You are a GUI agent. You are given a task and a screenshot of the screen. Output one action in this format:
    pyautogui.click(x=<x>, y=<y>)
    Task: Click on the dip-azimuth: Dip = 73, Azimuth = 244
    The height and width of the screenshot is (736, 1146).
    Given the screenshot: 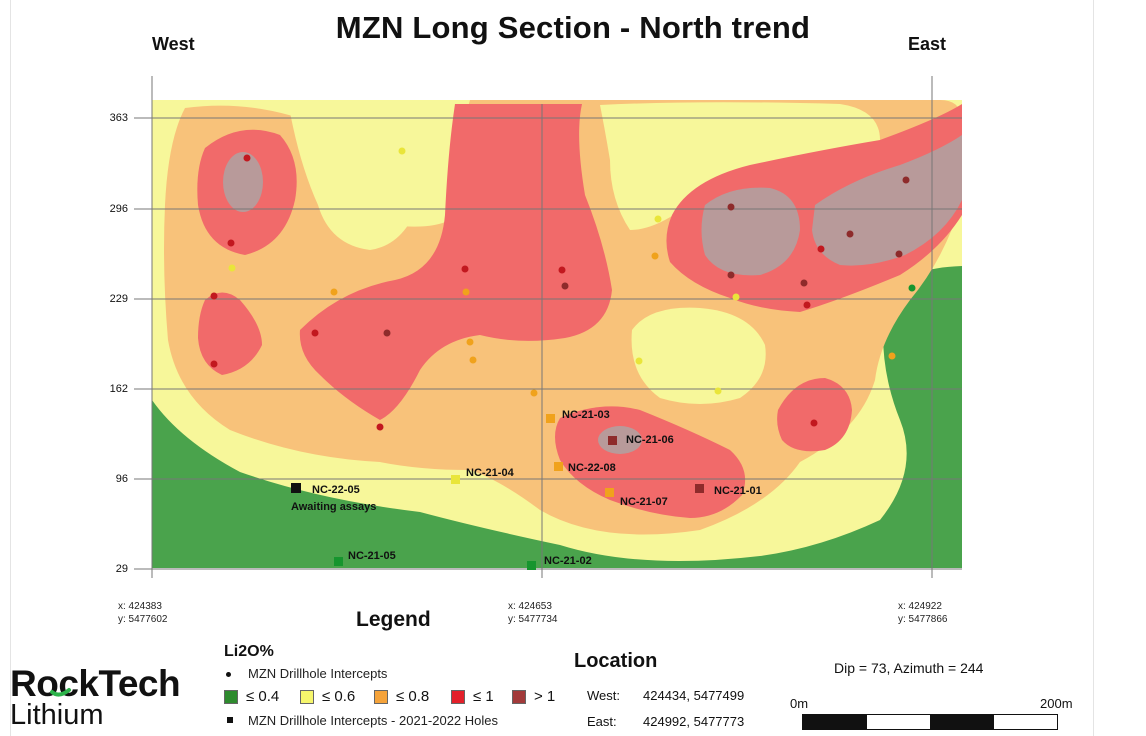 What is the action you would take?
    pyautogui.click(x=909, y=668)
    